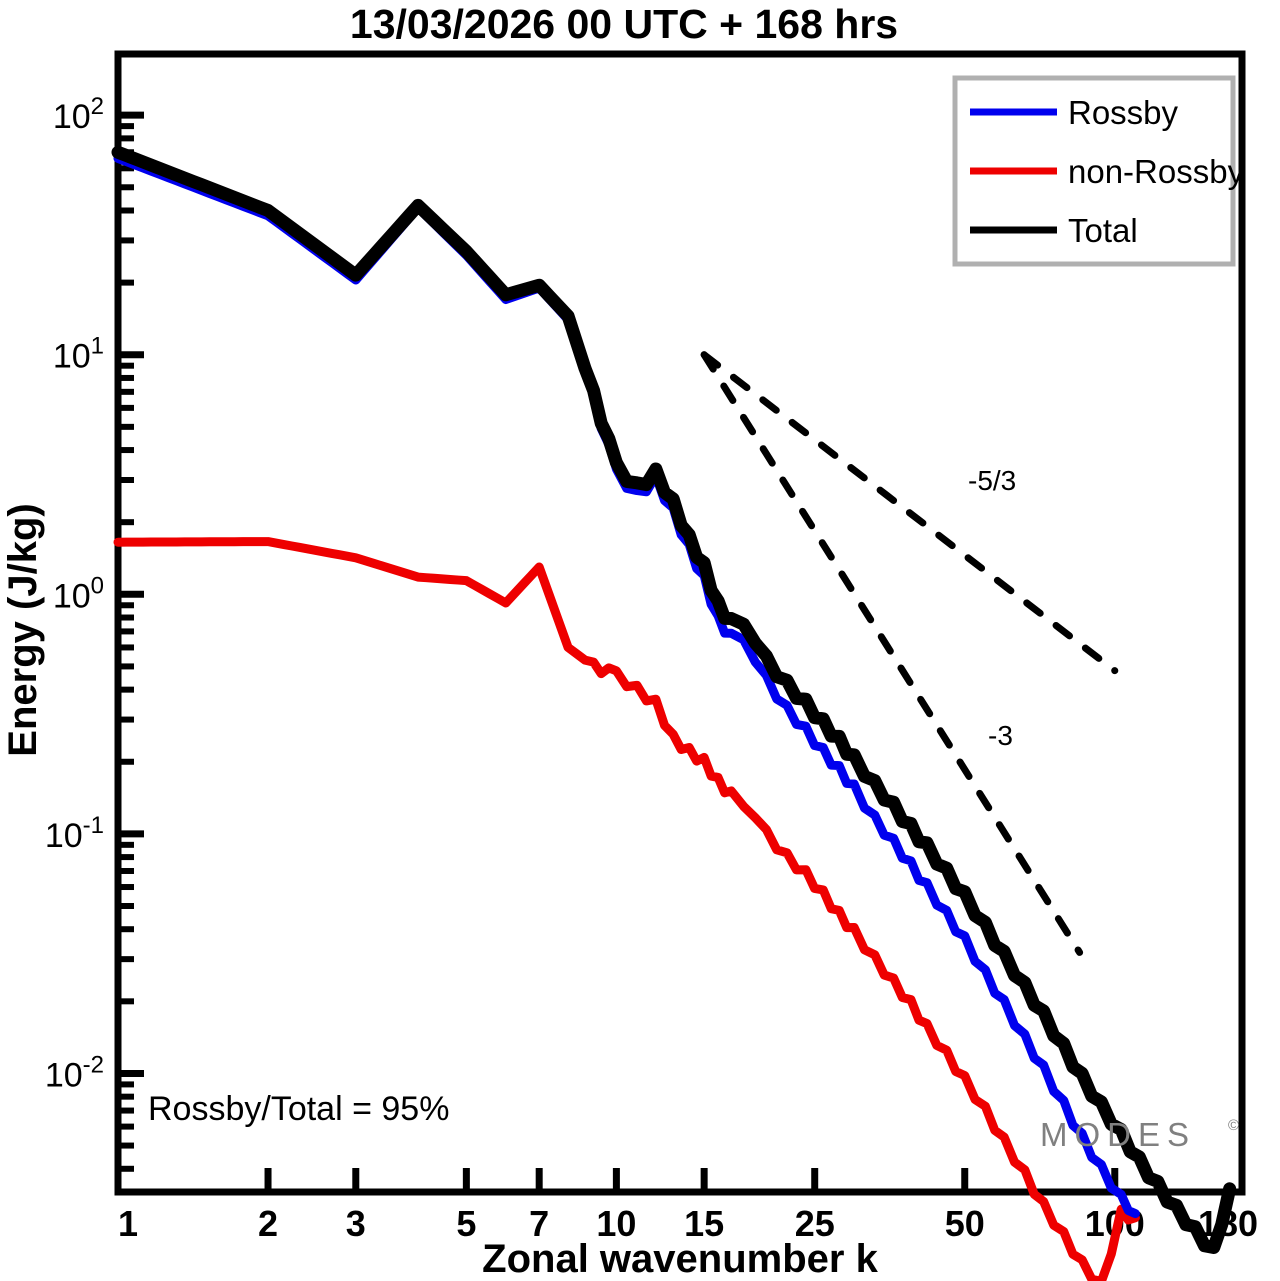 The height and width of the screenshot is (1281, 1280). Describe the element at coordinates (78, 114) in the screenshot. I see `y-tick-label: 10²` at that location.